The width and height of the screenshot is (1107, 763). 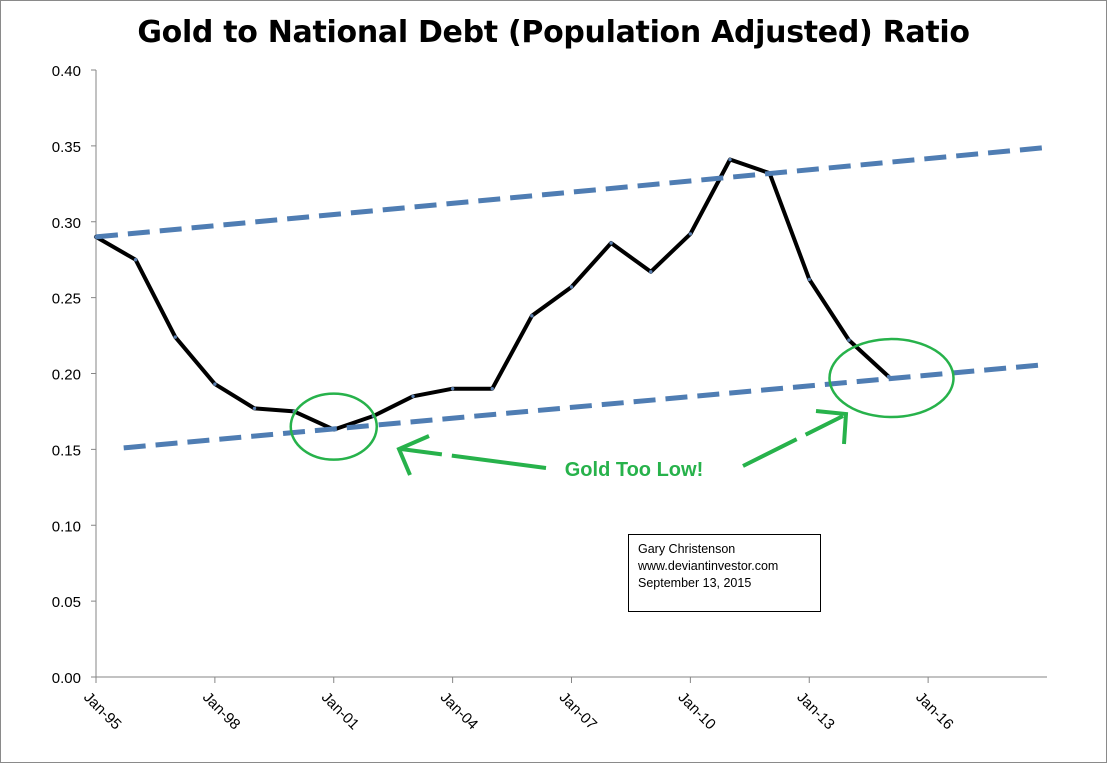 What do you see at coordinates (413, 455) in the screenshot?
I see `callout-arrowhead-left` at bounding box center [413, 455].